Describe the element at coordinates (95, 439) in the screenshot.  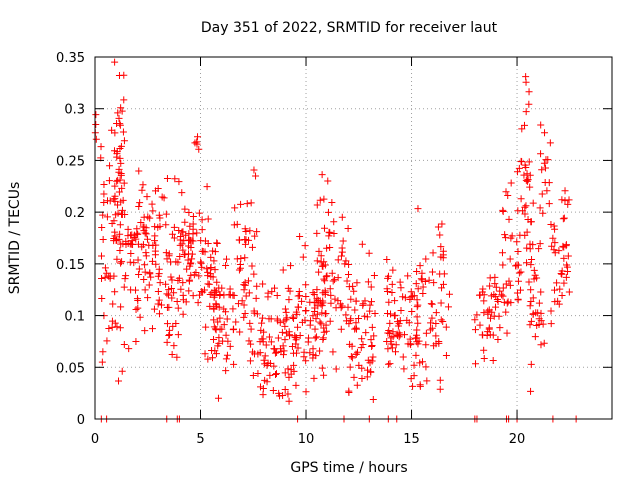
I see `x-tick-label: 0` at that location.